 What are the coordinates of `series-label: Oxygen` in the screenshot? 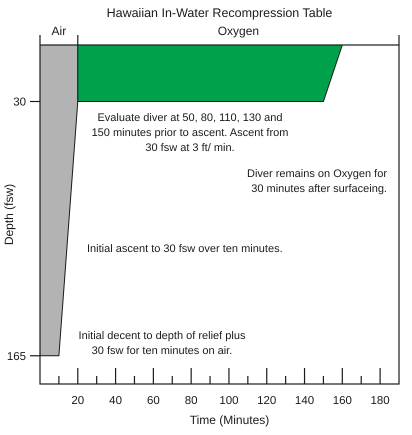 It's located at (239, 31).